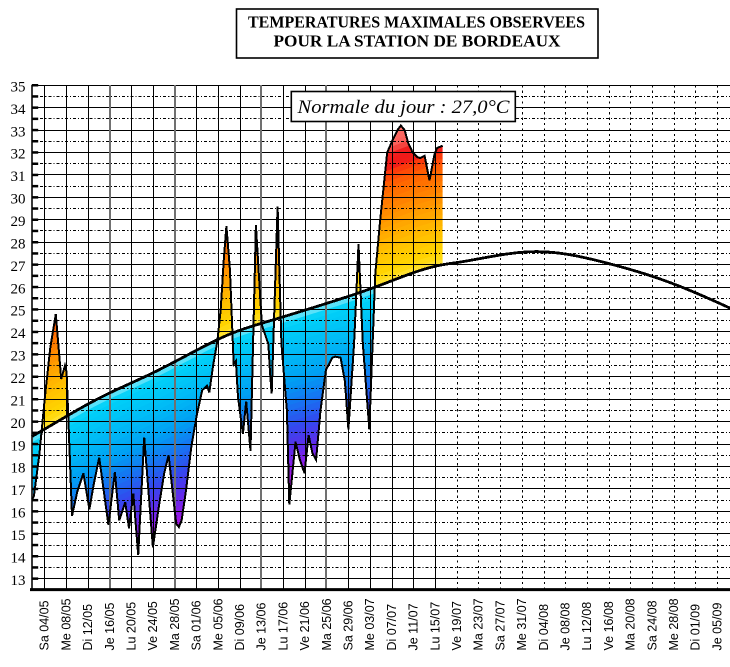 The width and height of the screenshot is (730, 667). What do you see at coordinates (392, 627) in the screenshot?
I see `svg-text: Di 07/07` at bounding box center [392, 627].